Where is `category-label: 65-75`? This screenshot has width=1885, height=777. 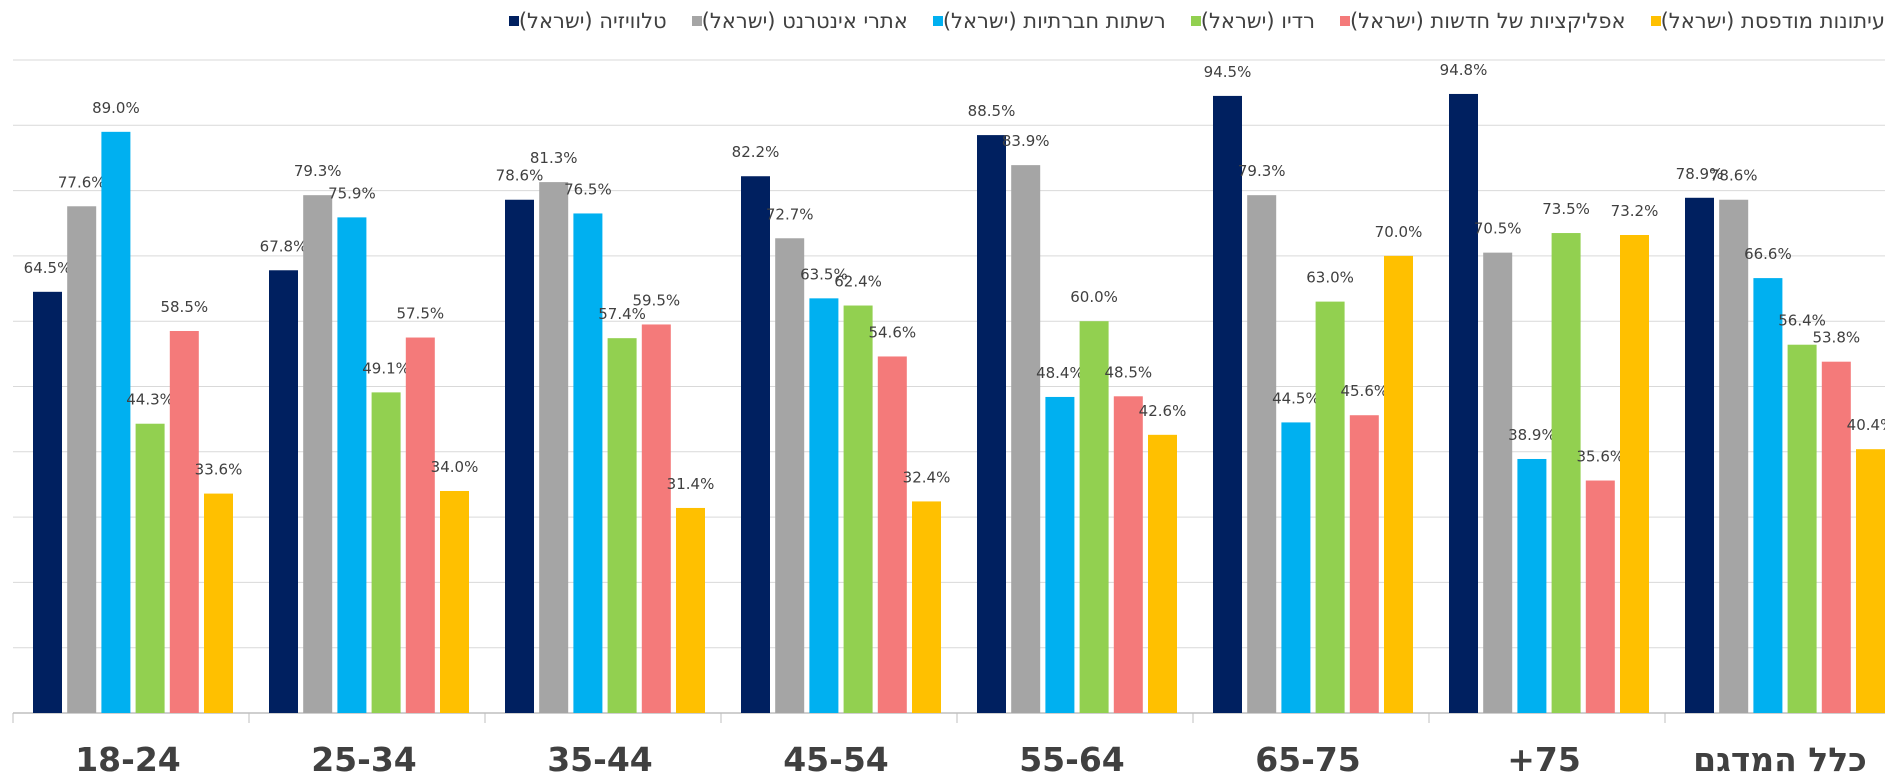 category-label: 65-75 is located at coordinates (1308, 758).